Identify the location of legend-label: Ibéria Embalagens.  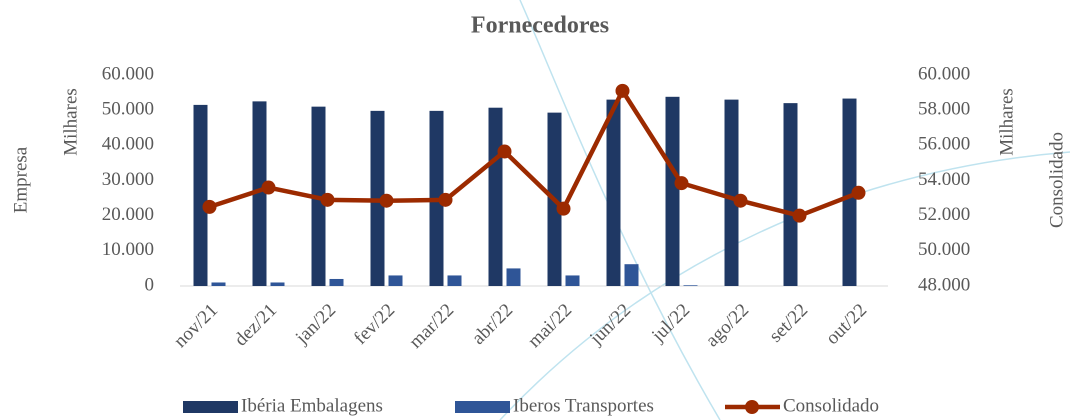
(312, 405).